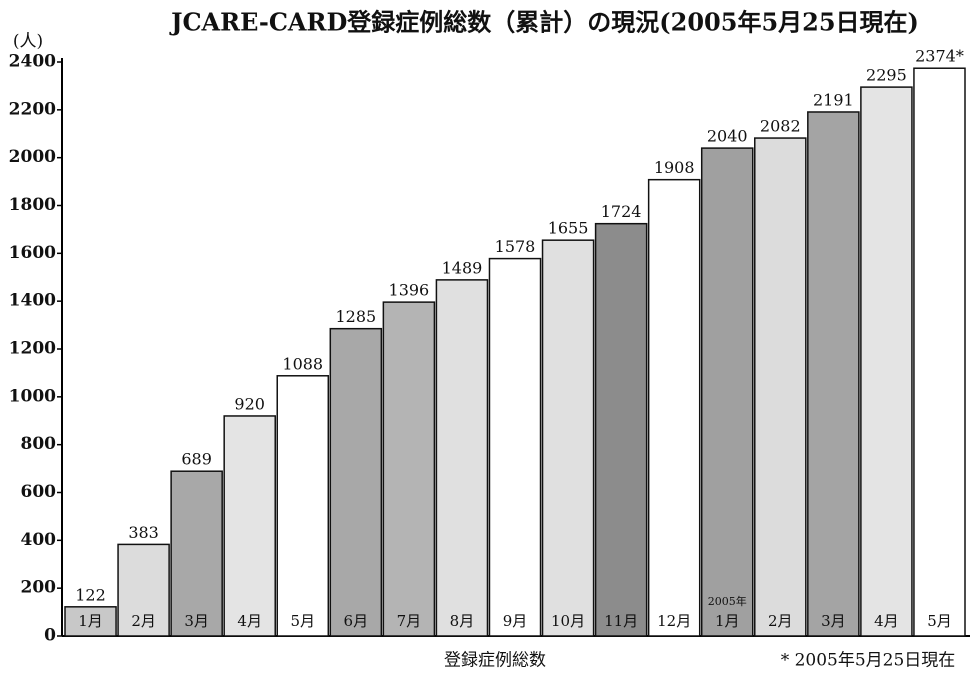 The image size is (979, 673). Describe the element at coordinates (356, 621) in the screenshot. I see `x-tick-label: 6月` at that location.